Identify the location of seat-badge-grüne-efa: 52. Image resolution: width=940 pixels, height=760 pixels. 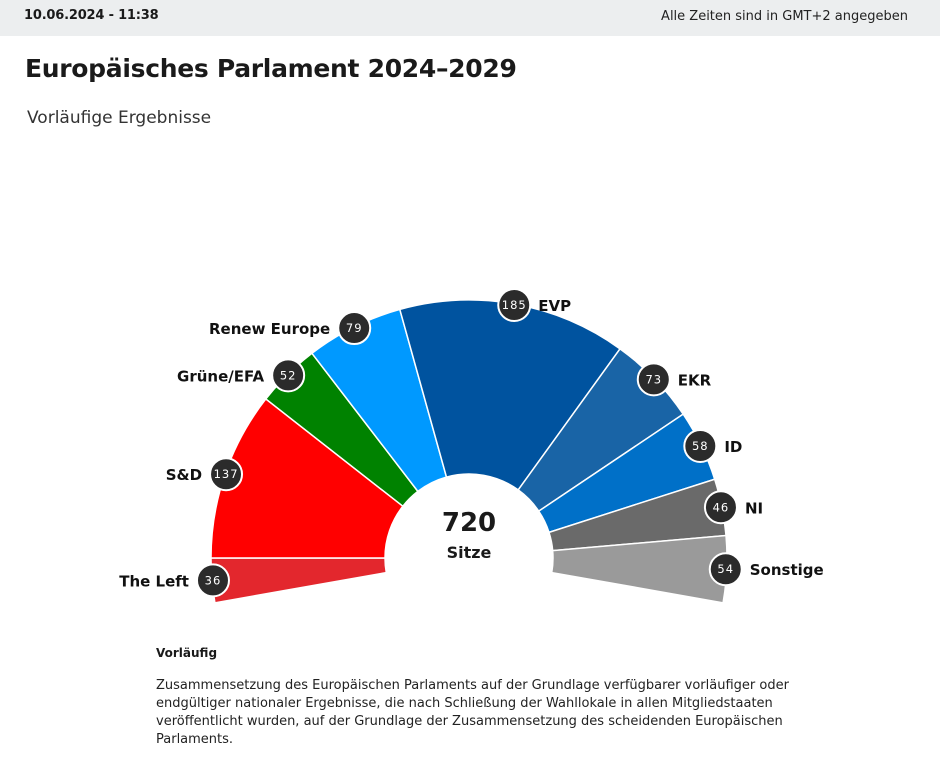
(288, 375).